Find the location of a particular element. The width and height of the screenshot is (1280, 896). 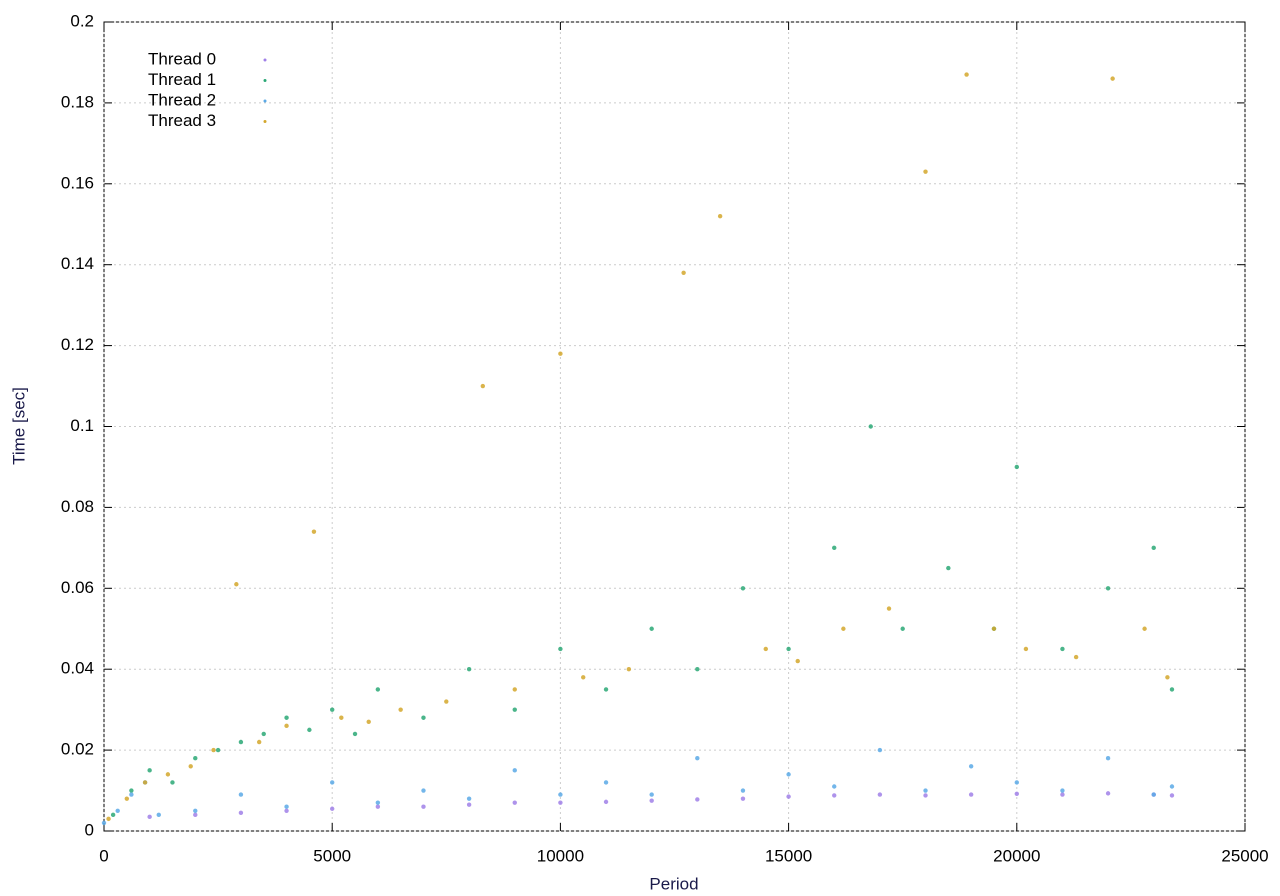

legend-label: Thread 2 is located at coordinates (182, 99).